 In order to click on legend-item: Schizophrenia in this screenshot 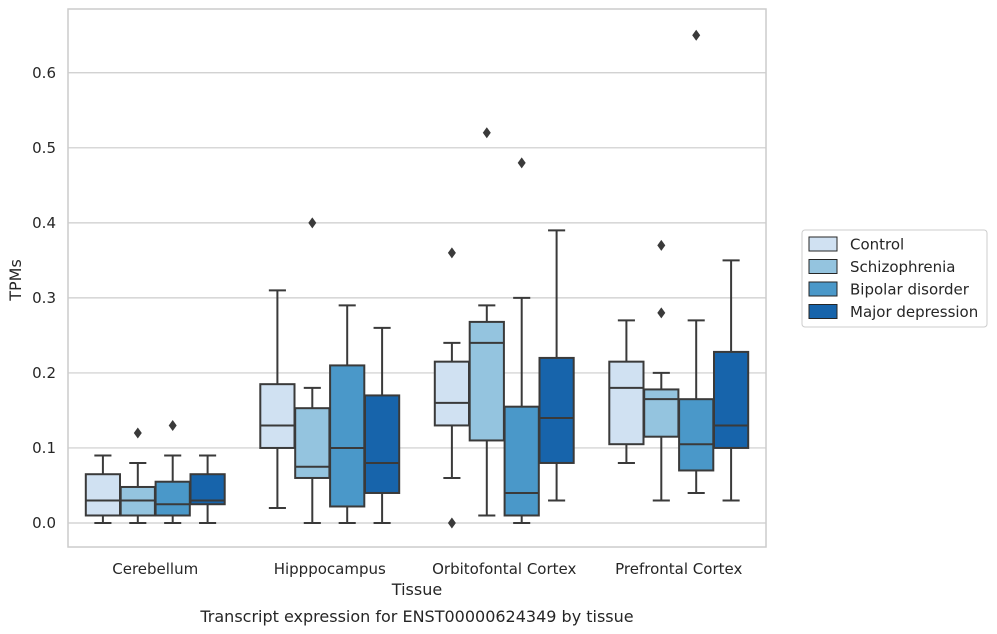, I will do `click(881, 267)`.